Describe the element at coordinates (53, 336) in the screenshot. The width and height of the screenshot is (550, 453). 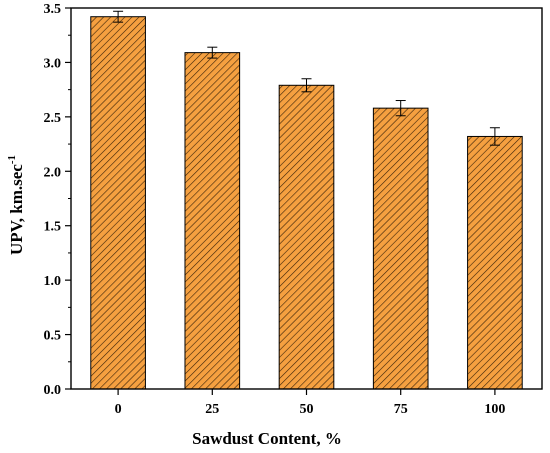
I see `y-tick-label-0.5: 0.5` at that location.